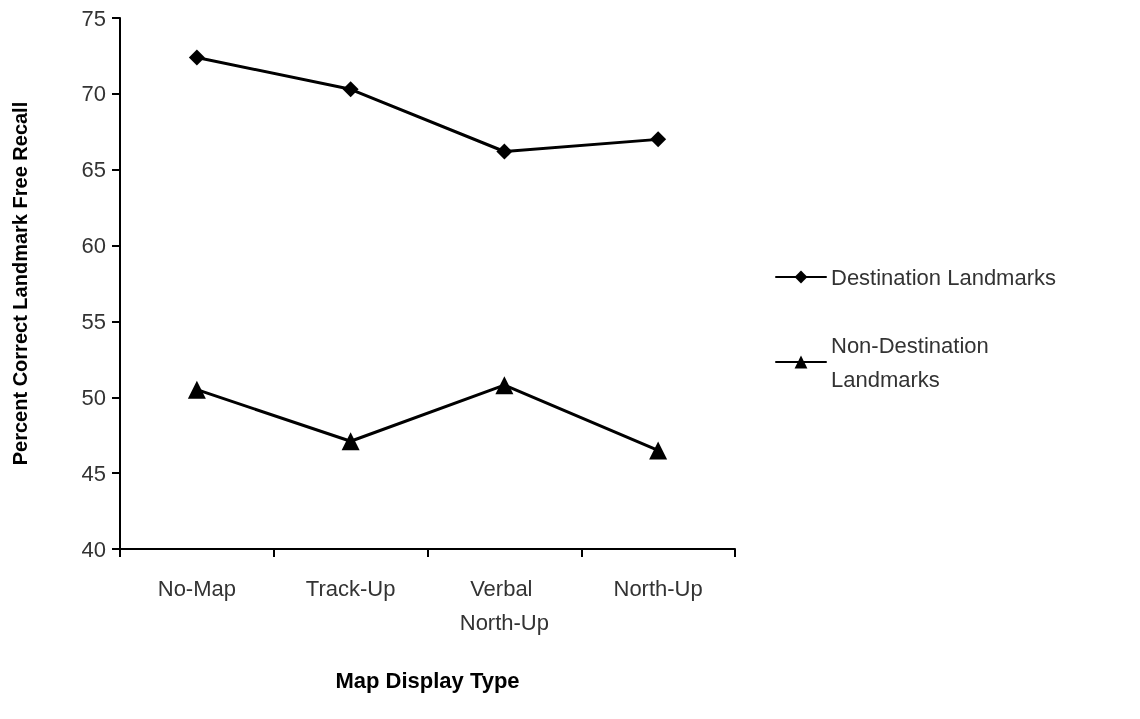 The image size is (1140, 719). I want to click on y-tick-label: 75, so click(93, 18).